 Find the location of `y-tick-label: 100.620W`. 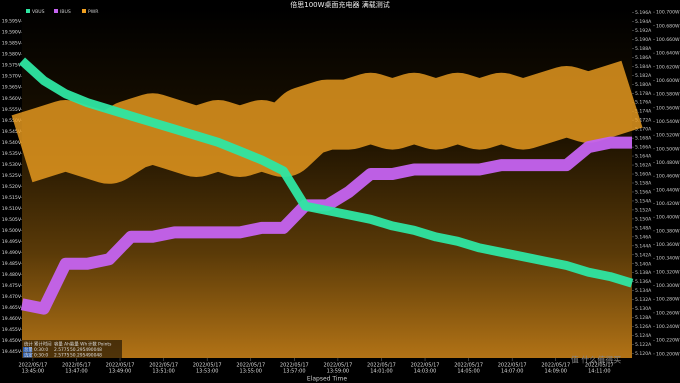

y-tick-label: 100.620W is located at coordinates (668, 67).